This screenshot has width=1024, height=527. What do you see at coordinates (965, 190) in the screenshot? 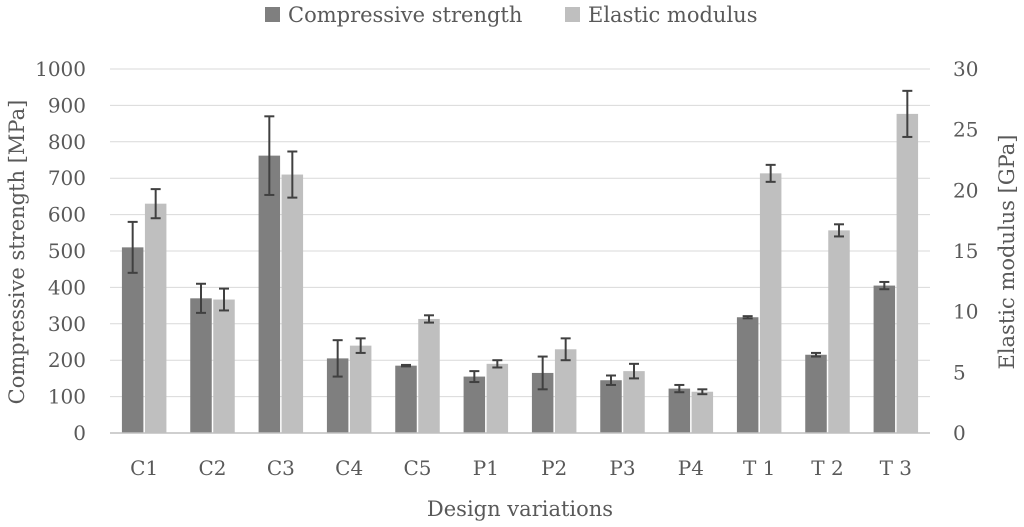
I see `y2-tick-label: 20` at bounding box center [965, 190].